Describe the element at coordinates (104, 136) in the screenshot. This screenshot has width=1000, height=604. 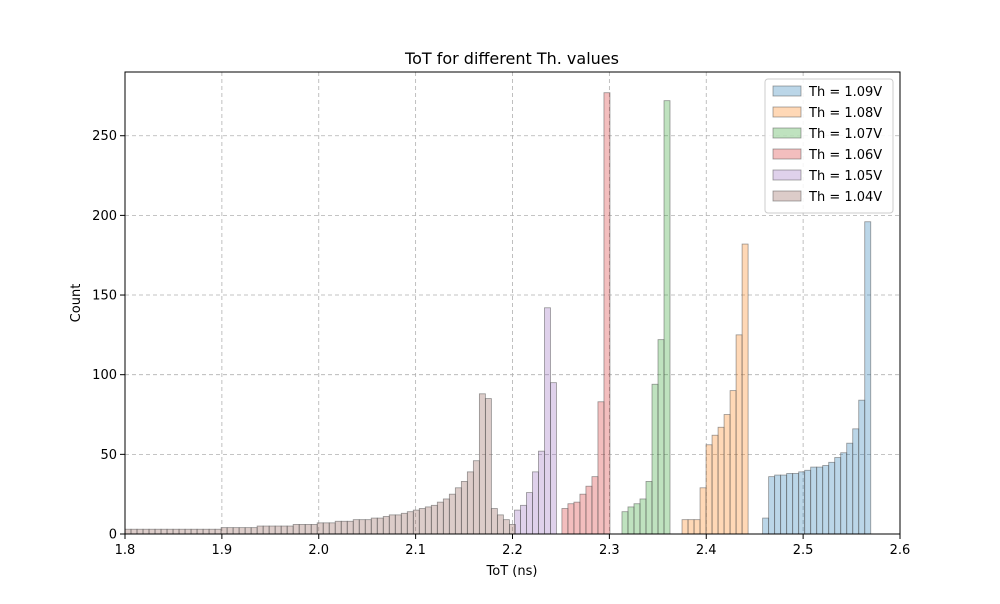
I see `y-tick-label: 250` at that location.